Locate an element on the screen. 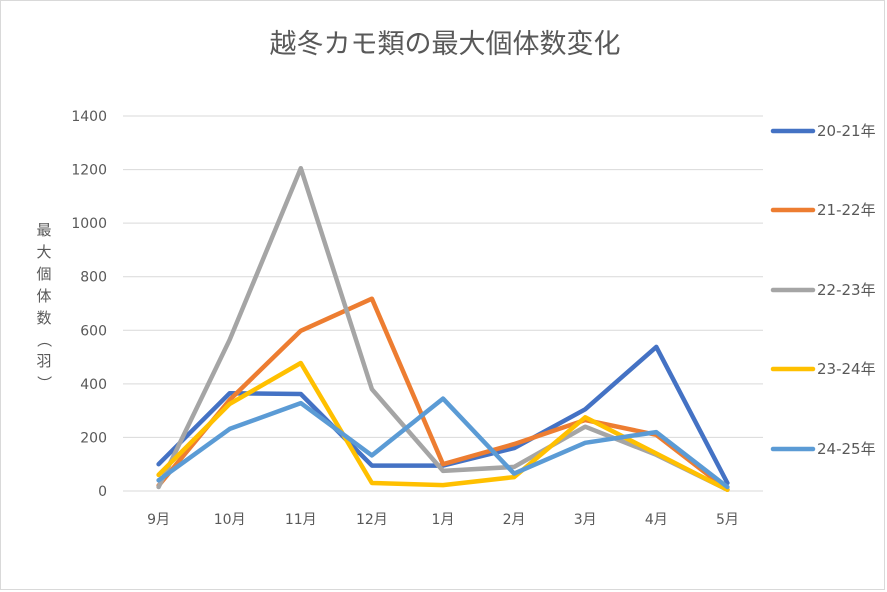 This screenshot has width=887, height=592. legend-label: 20-21年 is located at coordinates (846, 131).